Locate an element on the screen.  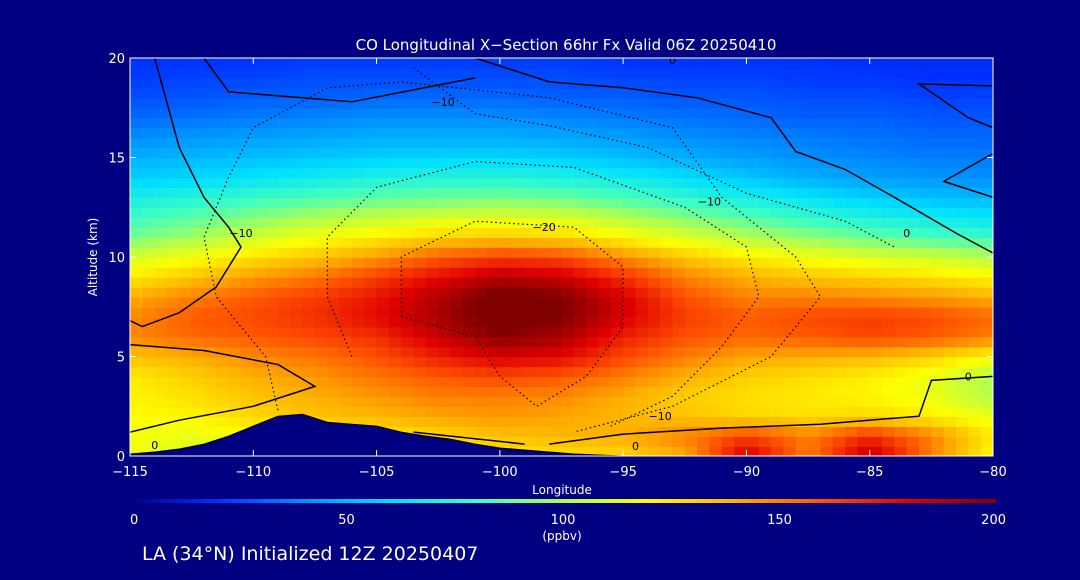
contour-line is located at coordinates (954, 106).